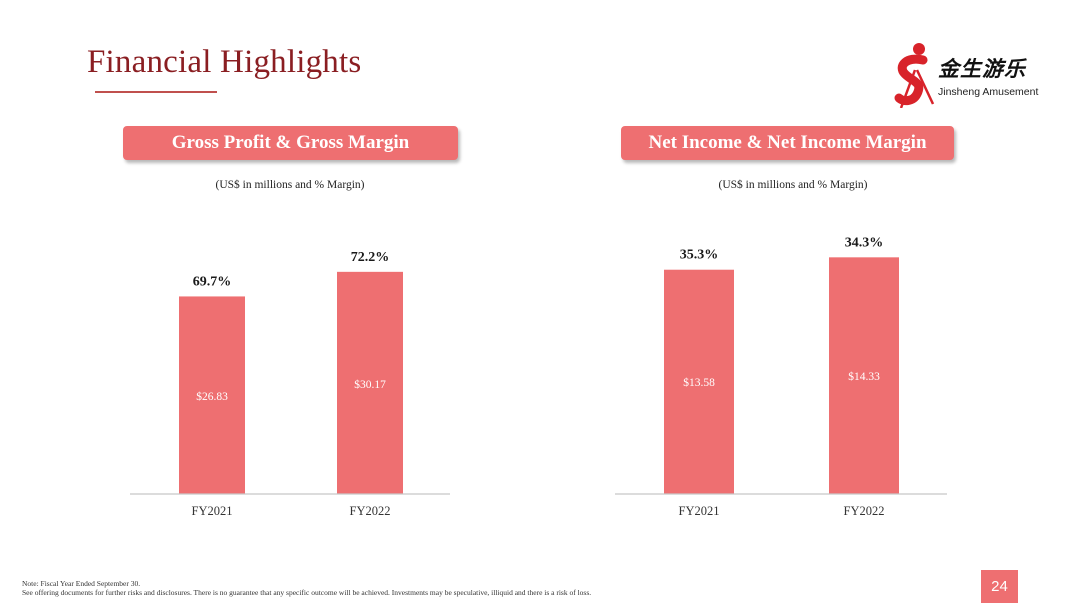 This screenshot has width=1080, height=604. Describe the element at coordinates (290, 185) in the screenshot. I see `panel-subtitle-gross-profit: (US$ in millions and % Margin)` at that location.